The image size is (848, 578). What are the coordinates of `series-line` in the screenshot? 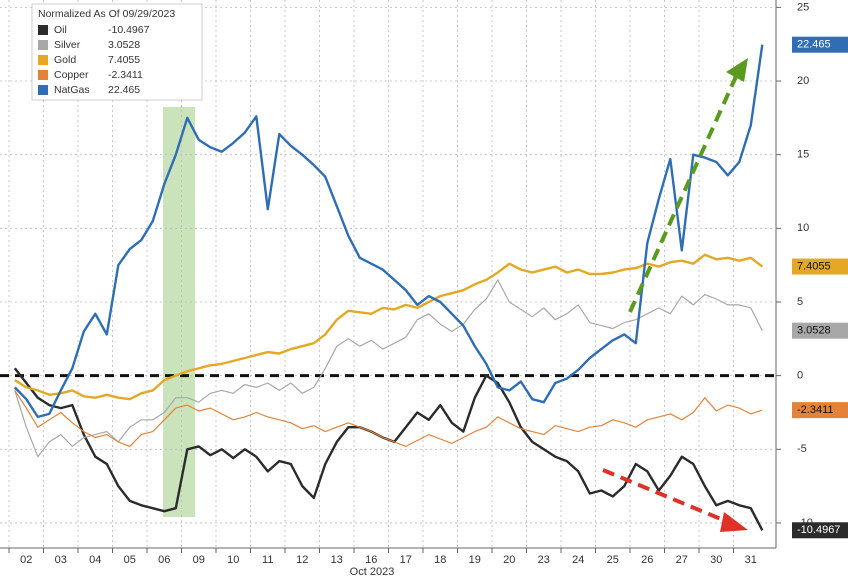 It's located at (388, 418).